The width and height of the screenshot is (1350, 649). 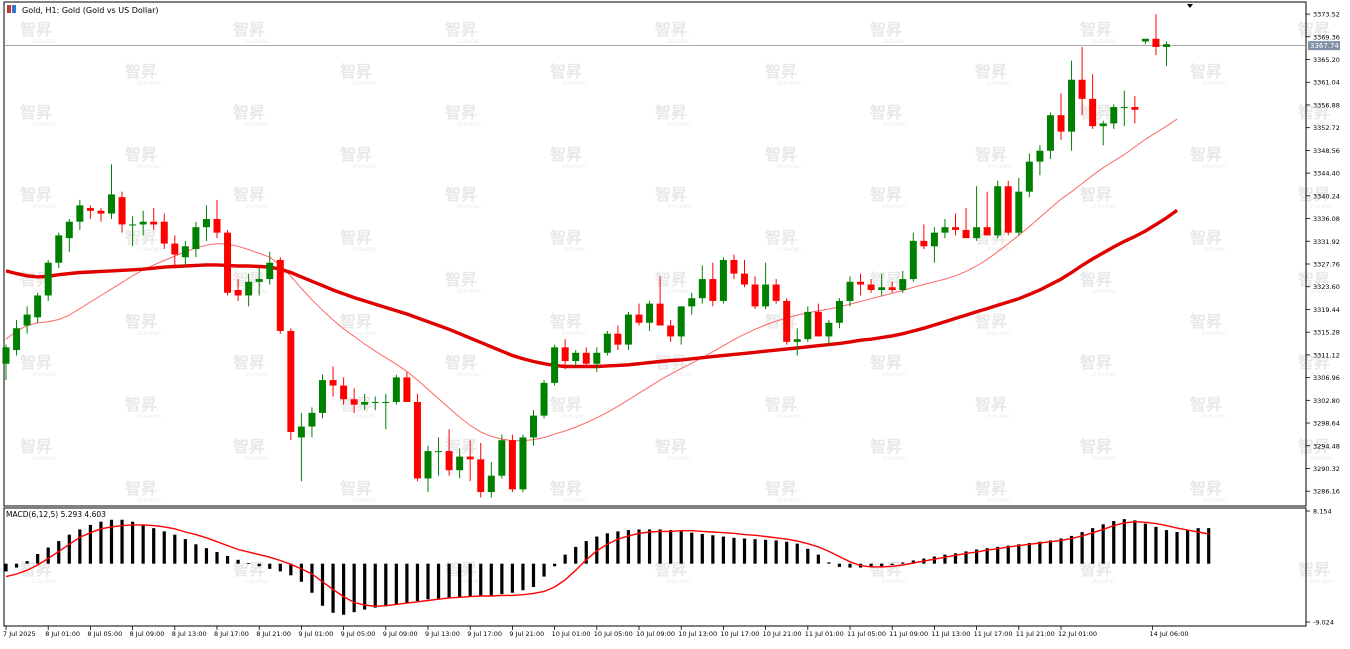 What do you see at coordinates (14, 9) in the screenshot?
I see `chart-type-icon-part` at bounding box center [14, 9].